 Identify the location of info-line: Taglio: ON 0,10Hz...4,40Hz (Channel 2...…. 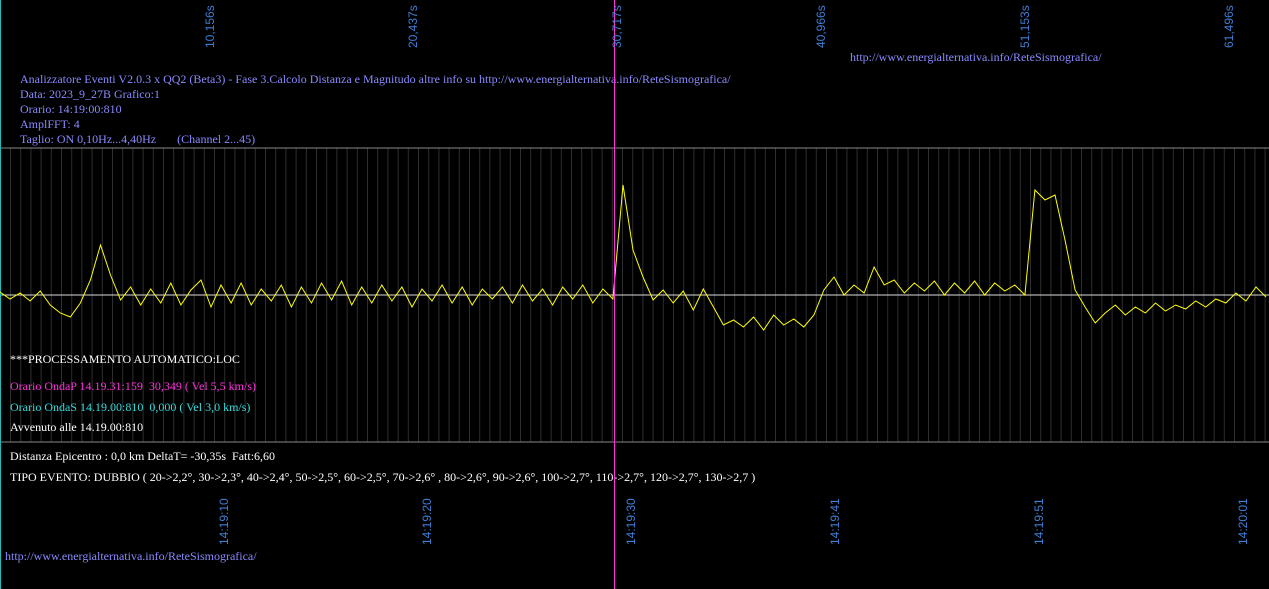
(137, 139).